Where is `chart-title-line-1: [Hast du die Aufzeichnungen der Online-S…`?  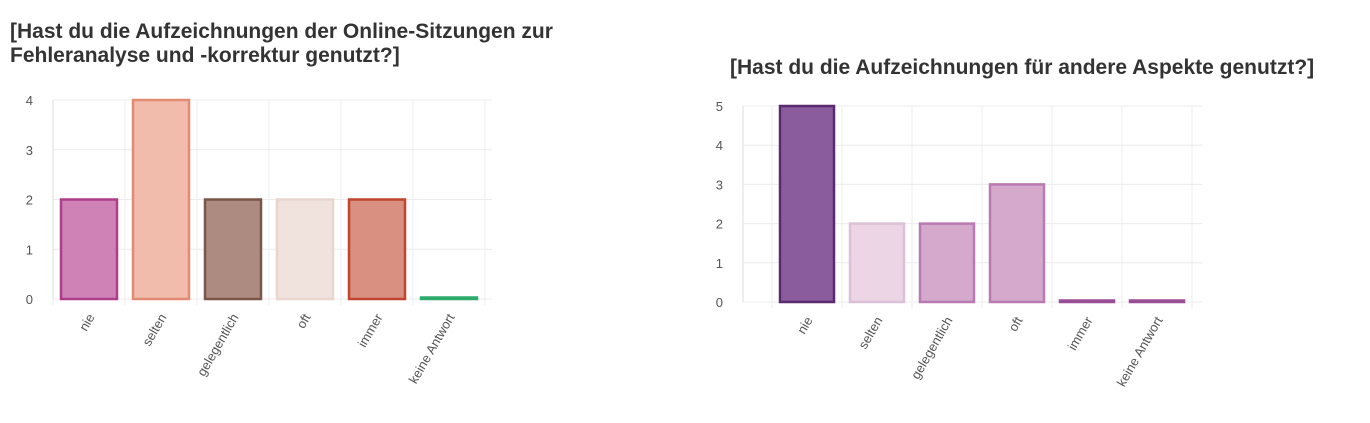 chart-title-line-1: [Hast du die Aufzeichnungen der Online-S… is located at coordinates (281, 31).